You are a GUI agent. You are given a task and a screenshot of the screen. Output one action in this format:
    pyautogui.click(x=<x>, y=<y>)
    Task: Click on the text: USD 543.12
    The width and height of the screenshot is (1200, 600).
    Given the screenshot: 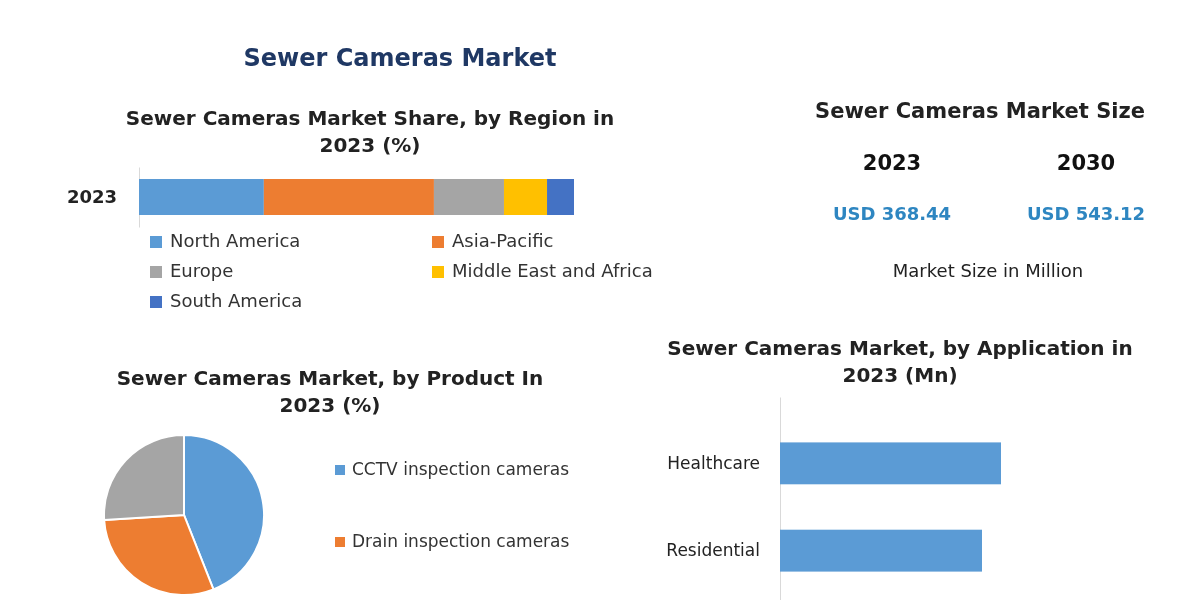 What is the action you would take?
    pyautogui.click(x=1086, y=213)
    